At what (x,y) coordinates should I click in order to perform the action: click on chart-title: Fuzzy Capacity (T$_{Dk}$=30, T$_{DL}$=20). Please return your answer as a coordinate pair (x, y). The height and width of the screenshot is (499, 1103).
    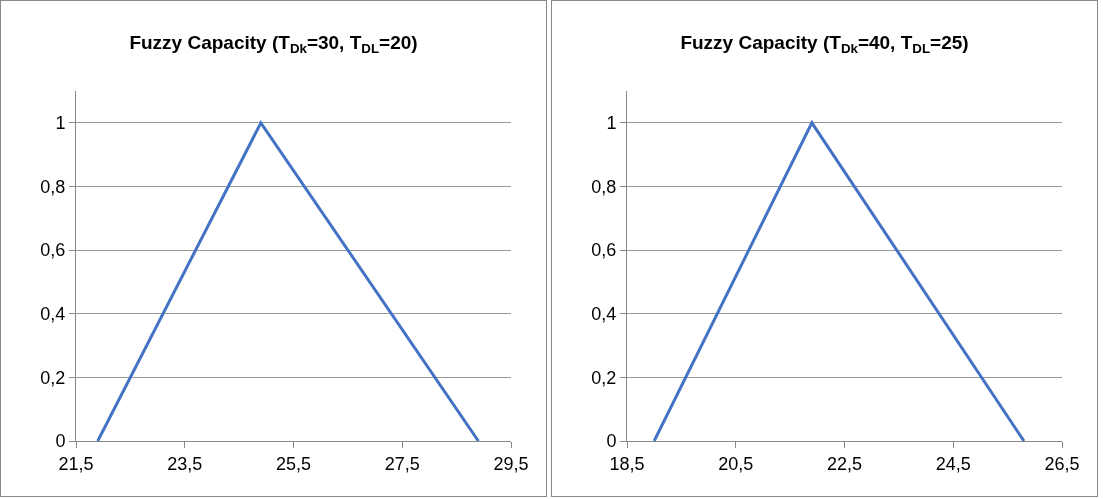
    Looking at the image, I should click on (273, 43).